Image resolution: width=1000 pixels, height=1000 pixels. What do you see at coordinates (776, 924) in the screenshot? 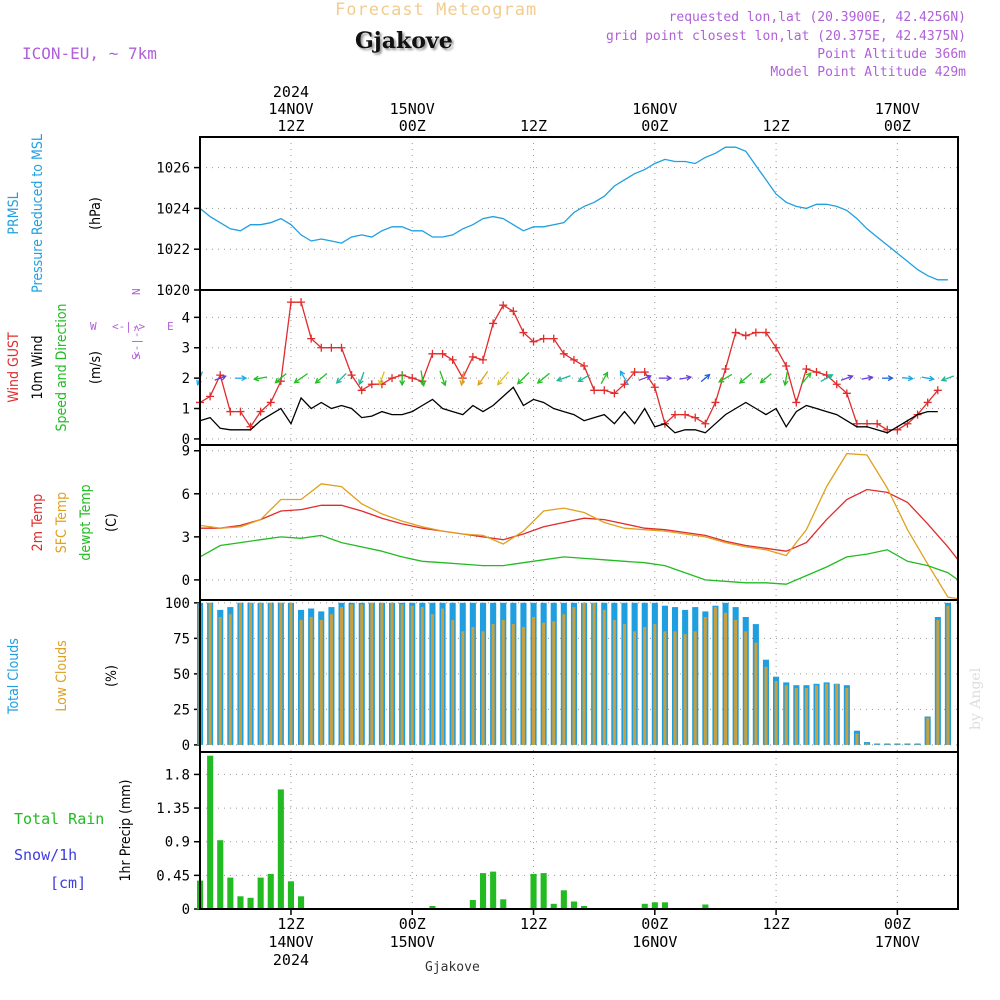
I see `time-label-bottom: 12Z` at bounding box center [776, 924].